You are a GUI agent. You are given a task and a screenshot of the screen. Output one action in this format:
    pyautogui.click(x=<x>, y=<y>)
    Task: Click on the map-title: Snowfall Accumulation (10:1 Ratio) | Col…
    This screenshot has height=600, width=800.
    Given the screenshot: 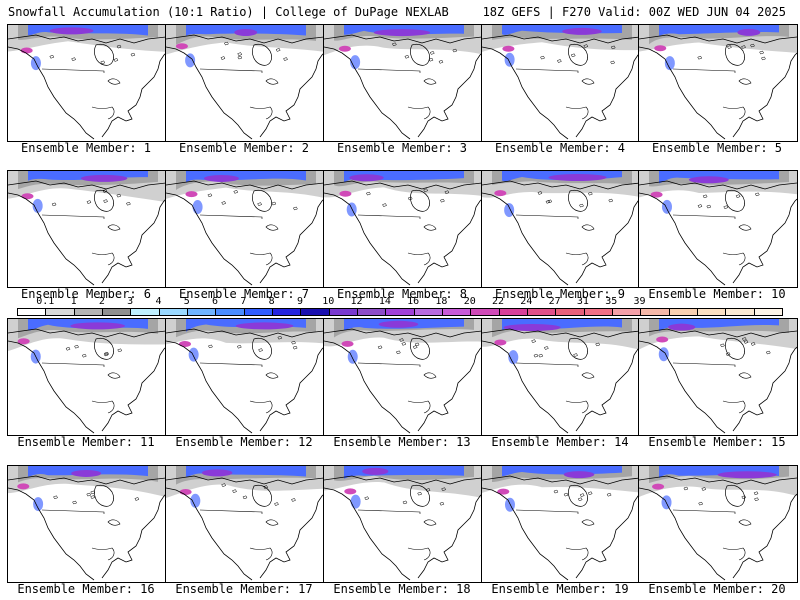 What is the action you would take?
    pyautogui.click(x=228, y=12)
    